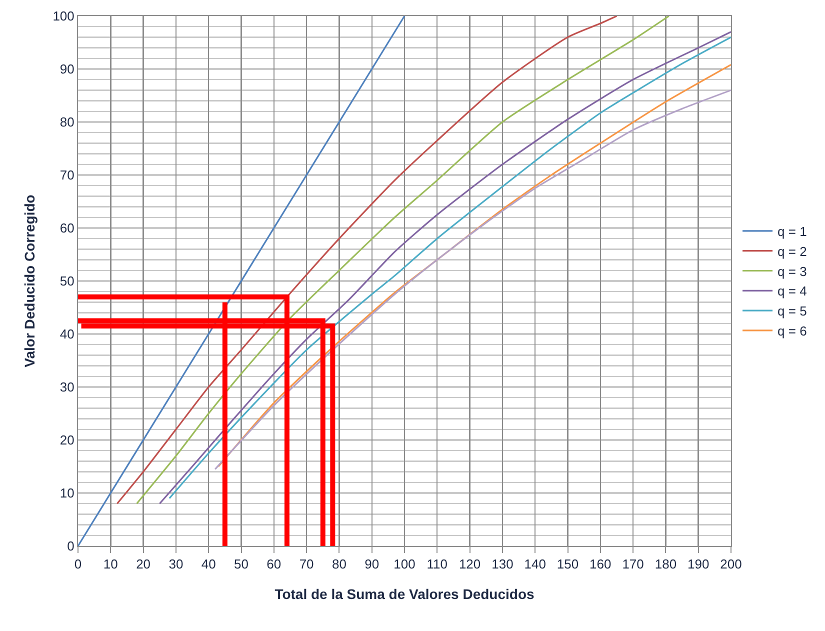 This screenshot has height=631, width=825. I want to click on legend-label: q = 4, so click(792, 291).